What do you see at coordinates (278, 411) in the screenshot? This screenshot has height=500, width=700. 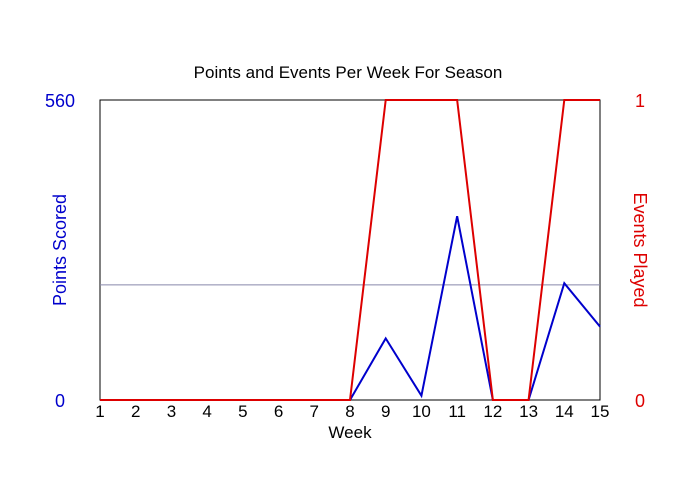 I see `x-tick-label: 6` at bounding box center [278, 411].